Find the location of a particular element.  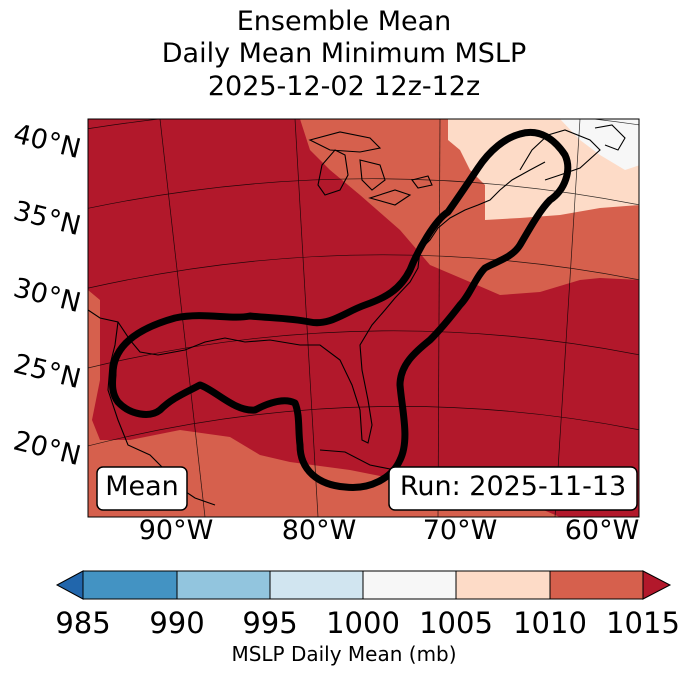

mean-box-label: Mean is located at coordinates (142, 486).